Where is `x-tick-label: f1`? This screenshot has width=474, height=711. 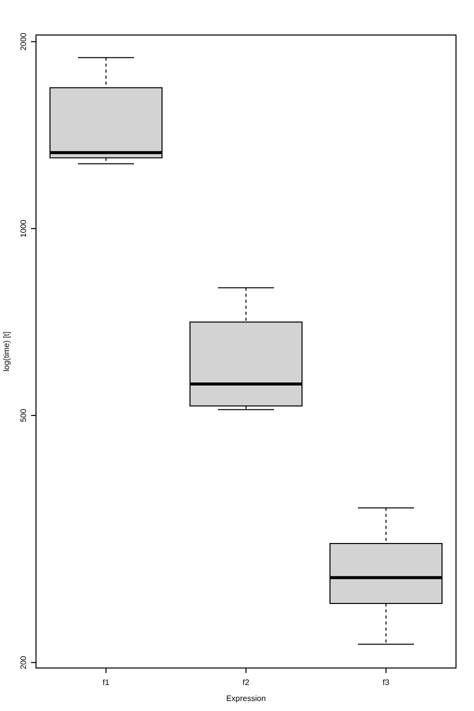
x-tick-label: f1 is located at coordinates (106, 682).